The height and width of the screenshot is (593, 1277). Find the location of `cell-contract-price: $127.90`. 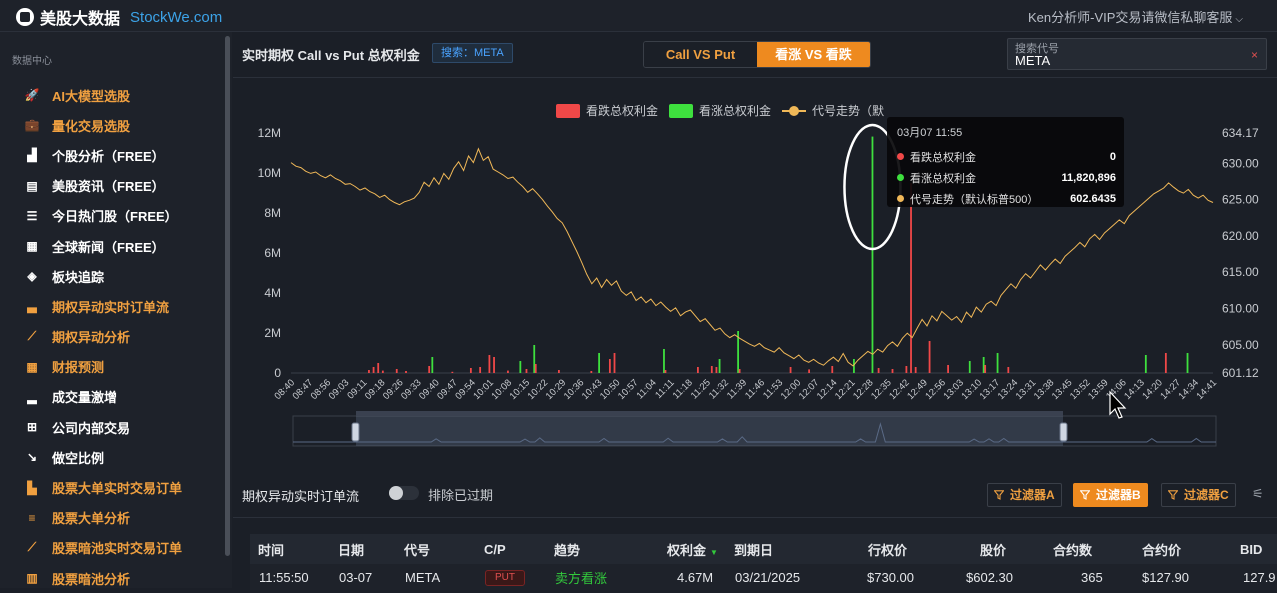

cell-contract-price: $127.90 is located at coordinates (1165, 577).